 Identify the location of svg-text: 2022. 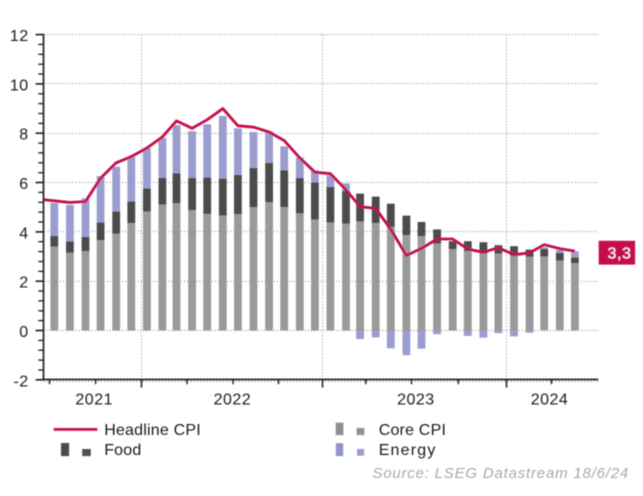
(233, 400).